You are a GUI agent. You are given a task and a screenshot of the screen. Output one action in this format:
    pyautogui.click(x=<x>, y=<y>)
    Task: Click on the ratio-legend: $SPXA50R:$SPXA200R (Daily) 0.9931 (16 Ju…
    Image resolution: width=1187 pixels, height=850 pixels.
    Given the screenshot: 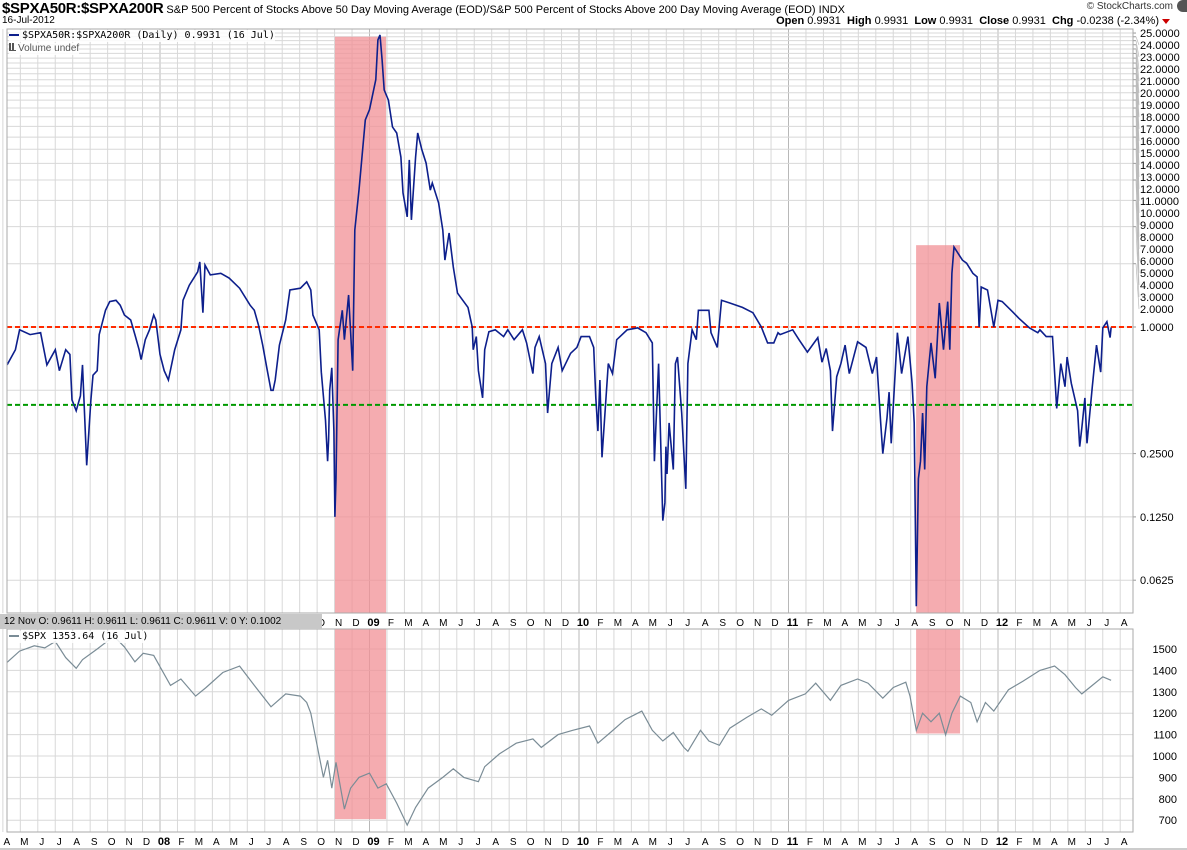 What is the action you would take?
    pyautogui.click(x=142, y=36)
    